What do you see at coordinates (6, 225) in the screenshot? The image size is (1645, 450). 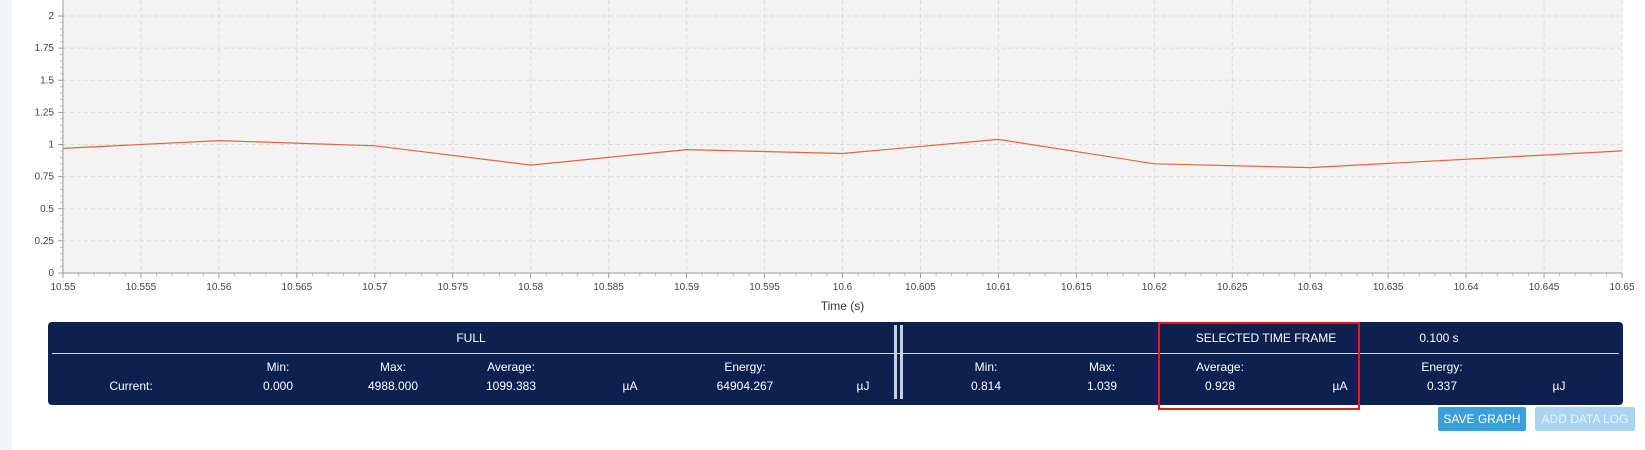 I see `left-edge-strip` at bounding box center [6, 225].